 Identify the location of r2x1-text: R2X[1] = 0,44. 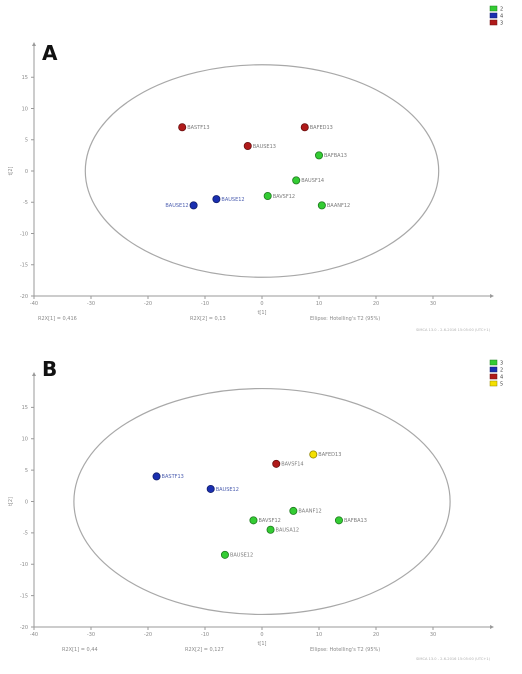
(80, 650).